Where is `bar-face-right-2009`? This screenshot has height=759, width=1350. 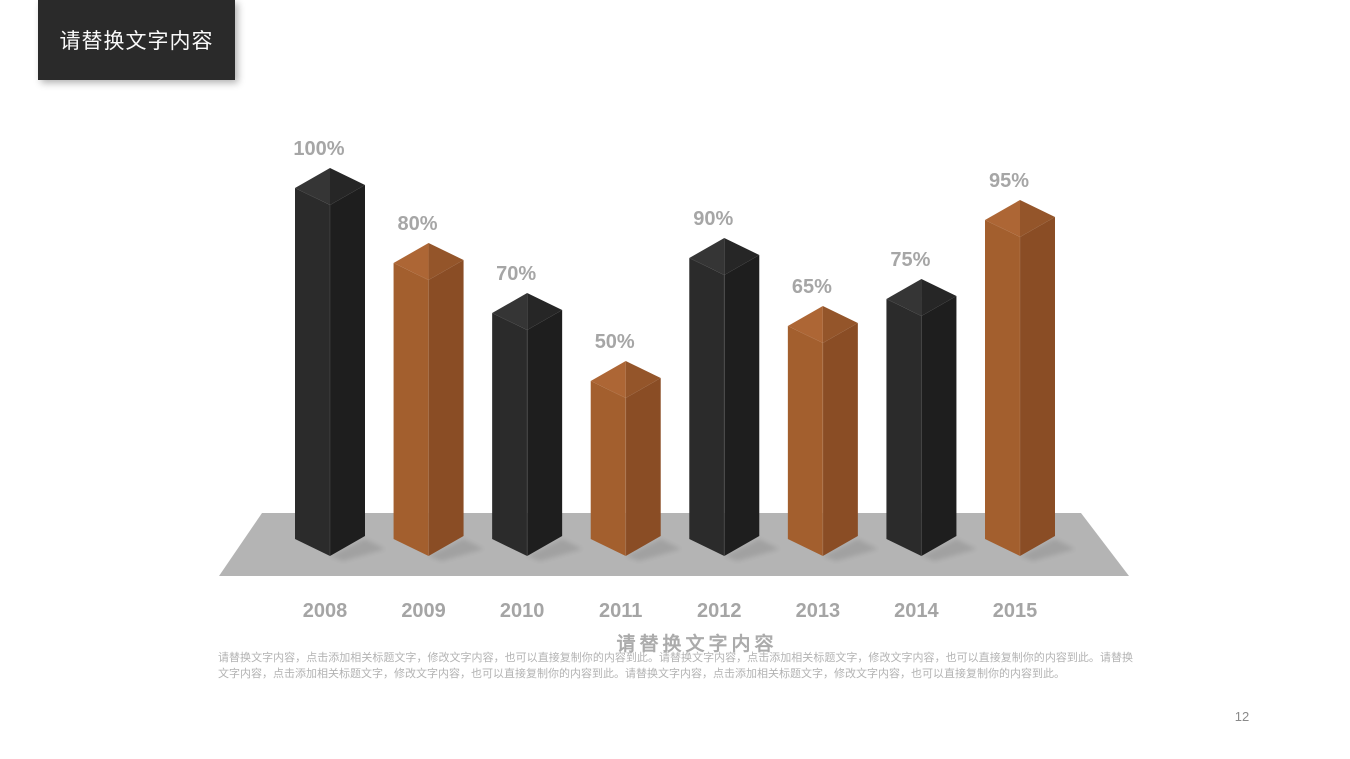
bar-face-right-2009 is located at coordinates (446, 408).